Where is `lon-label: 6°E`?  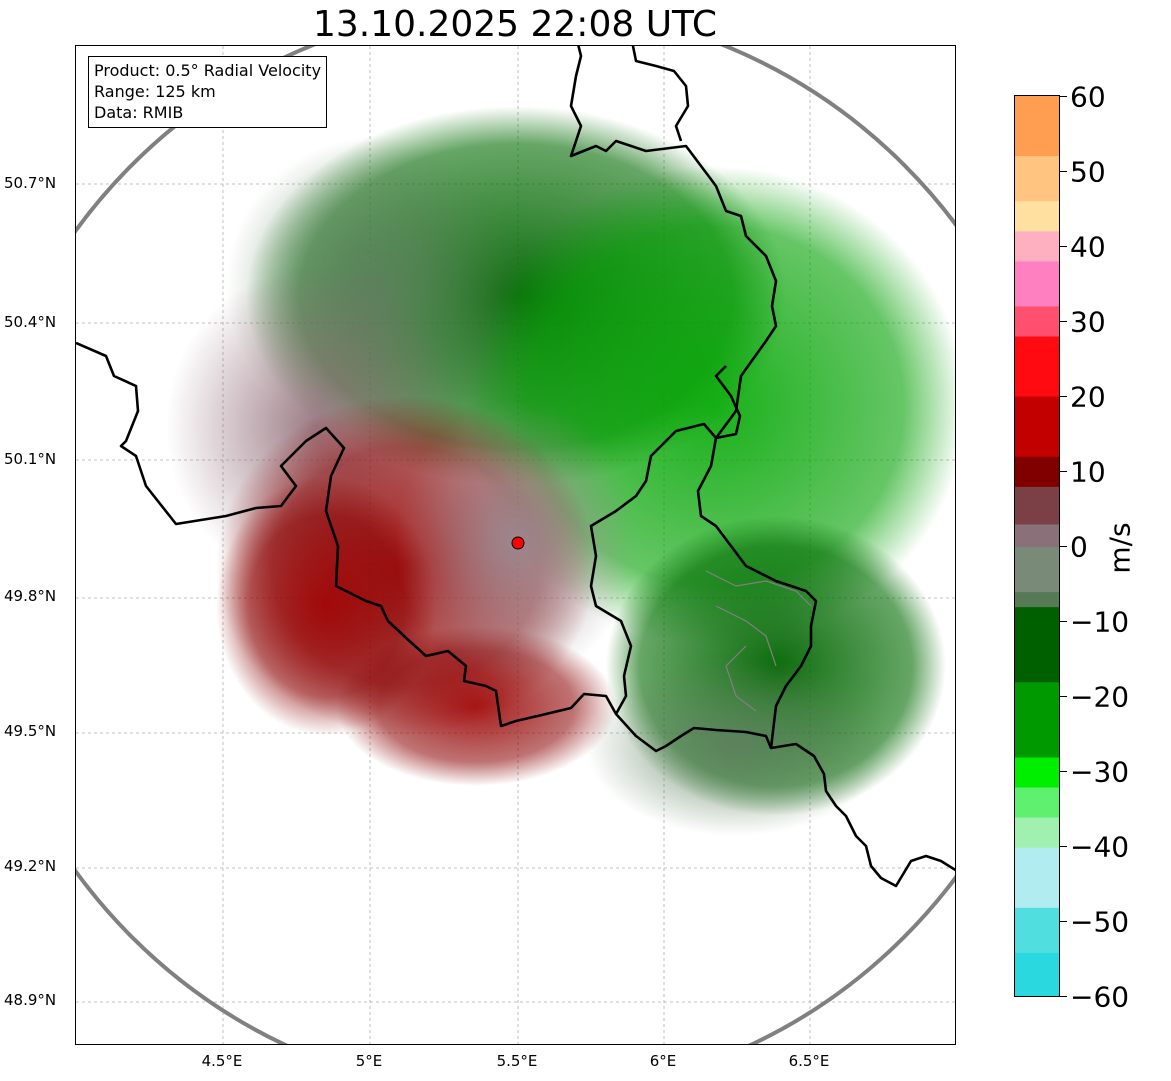 lon-label: 6°E is located at coordinates (663, 1061).